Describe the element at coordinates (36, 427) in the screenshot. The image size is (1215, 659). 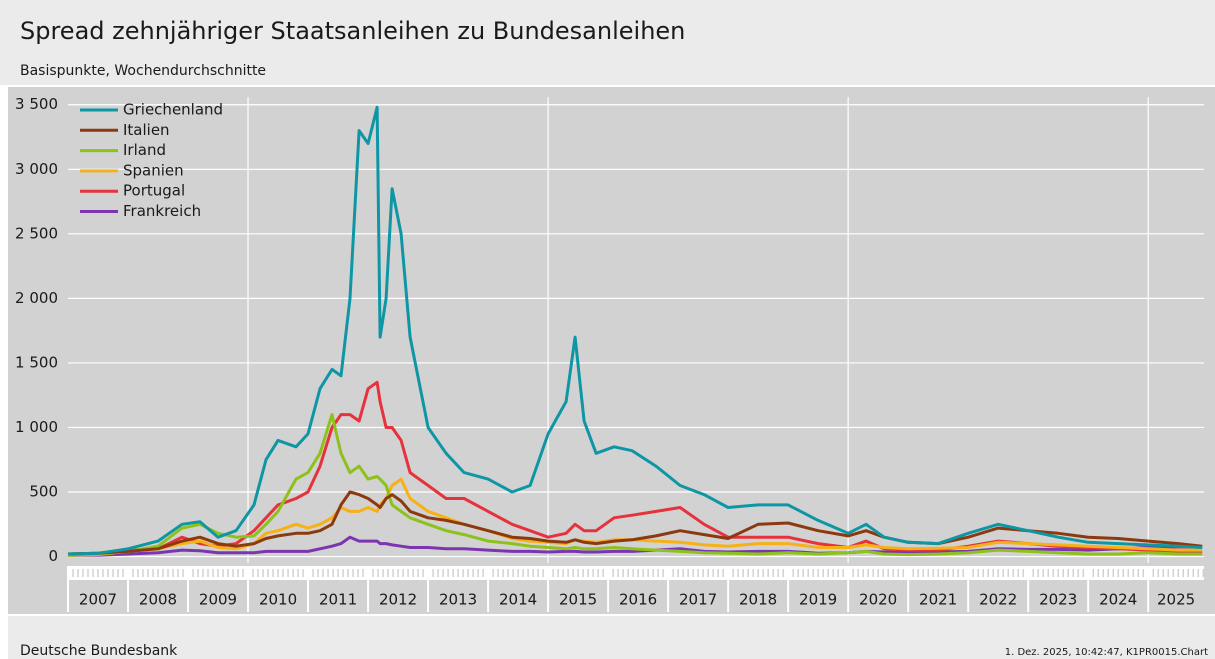
I see `y-tick-label: 1 000` at that location.